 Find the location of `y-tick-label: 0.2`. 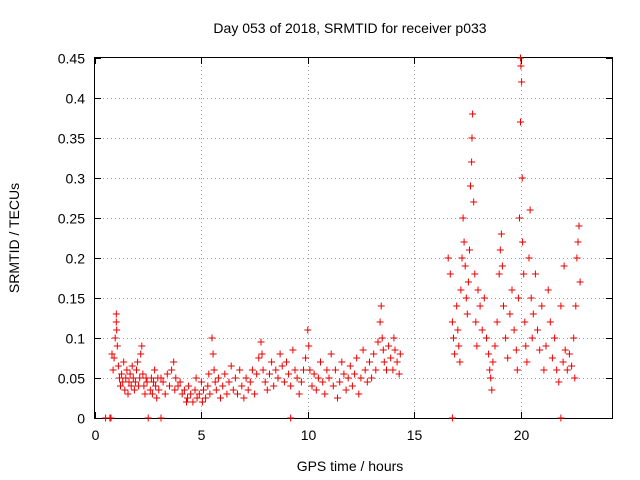

y-tick-label: 0.2 is located at coordinates (76, 259).